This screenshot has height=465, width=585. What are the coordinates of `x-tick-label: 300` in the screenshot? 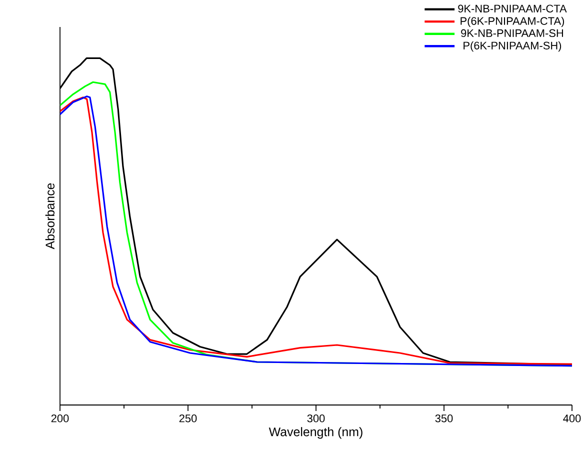 It's located at (316, 418).